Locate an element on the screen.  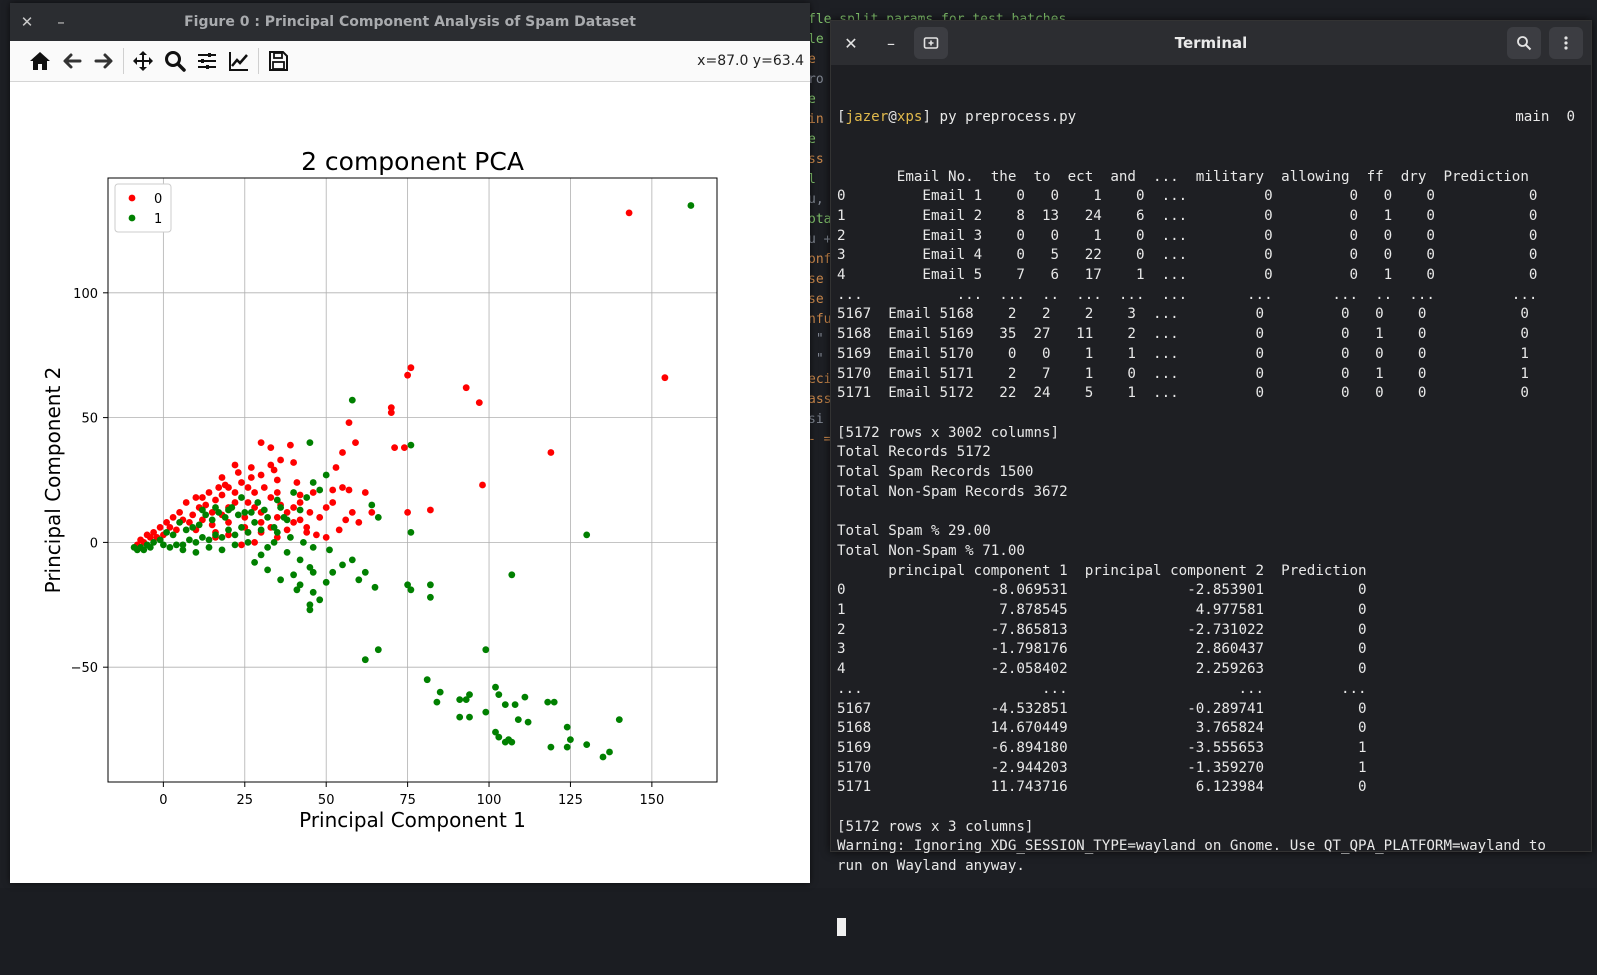
menu-button is located at coordinates (1566, 43).